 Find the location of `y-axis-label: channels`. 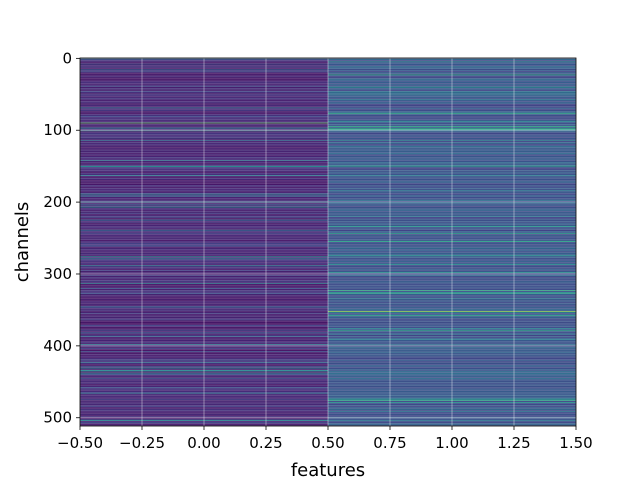

y-axis-label: channels is located at coordinates (22, 242).